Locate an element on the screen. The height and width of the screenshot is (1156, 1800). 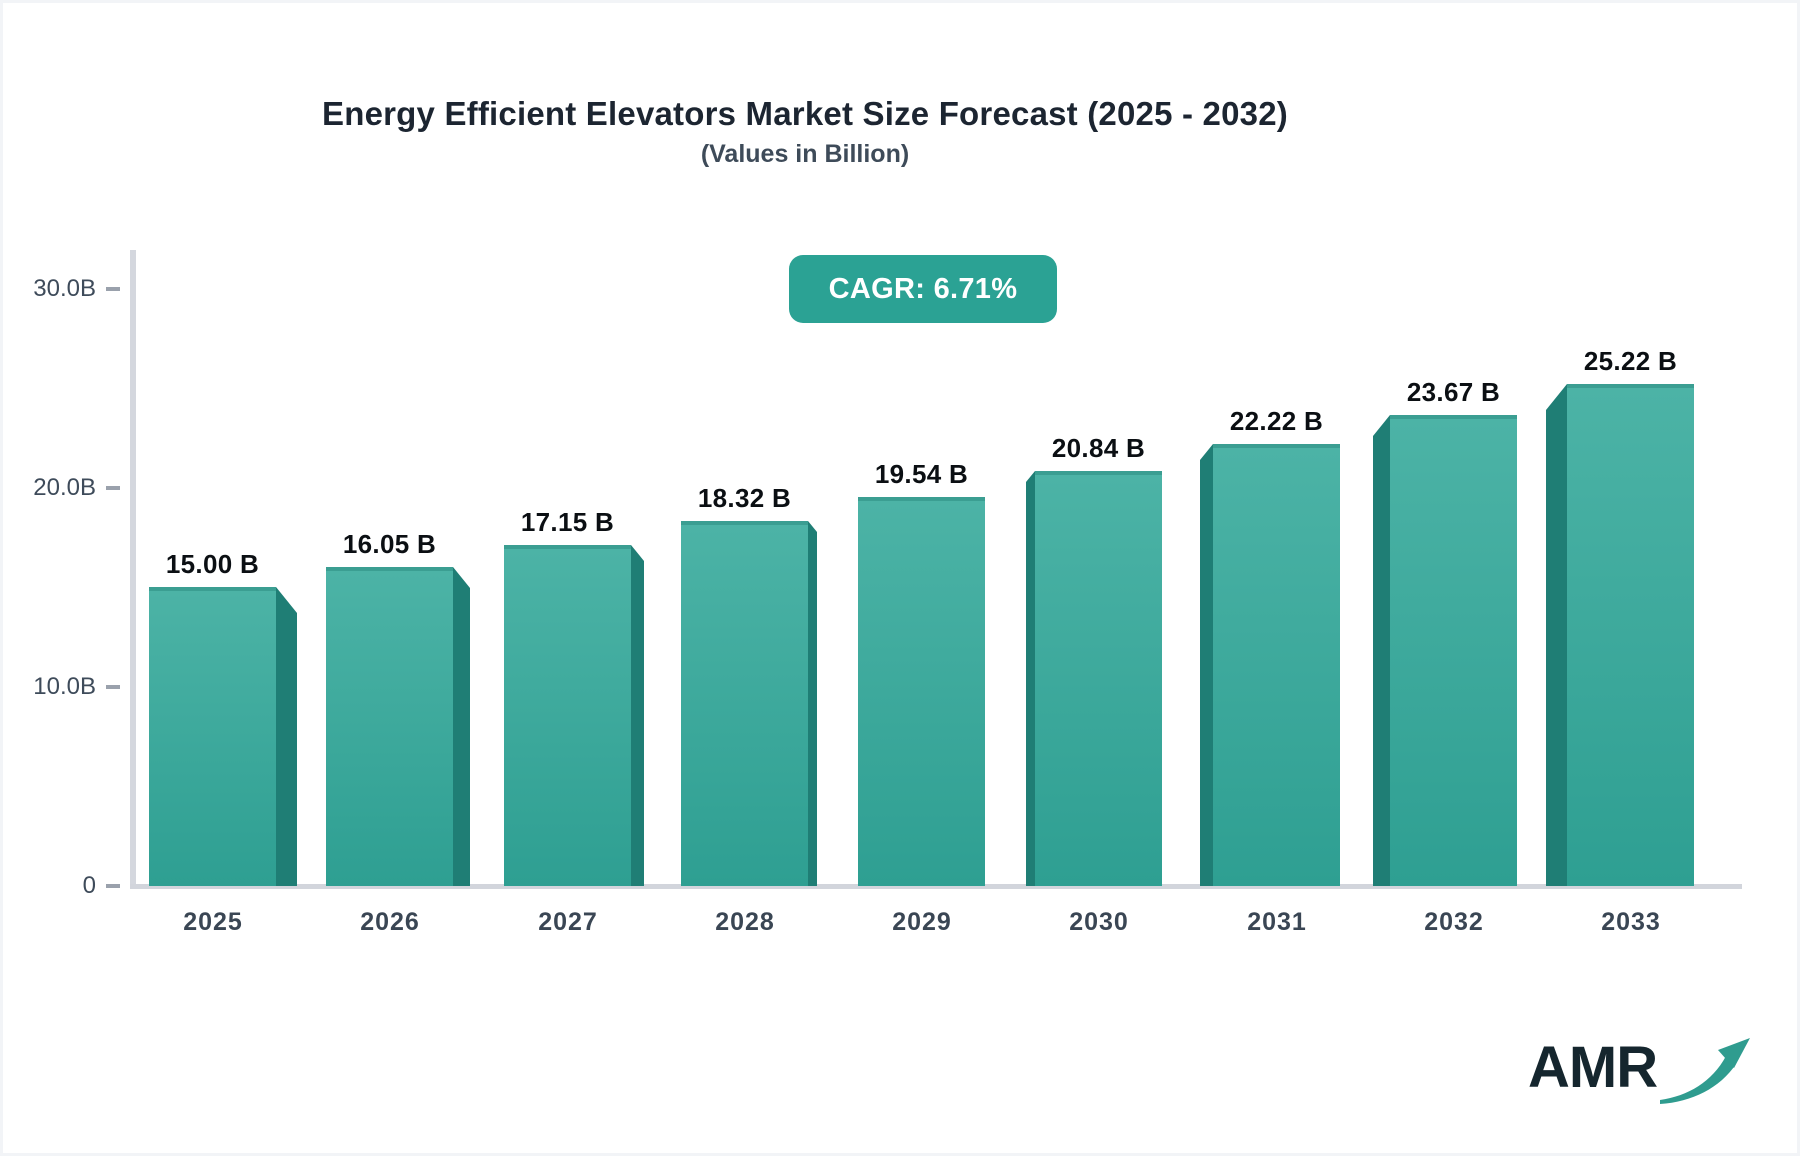
bar-value-label: 18.32 B is located at coordinates (744, 498).